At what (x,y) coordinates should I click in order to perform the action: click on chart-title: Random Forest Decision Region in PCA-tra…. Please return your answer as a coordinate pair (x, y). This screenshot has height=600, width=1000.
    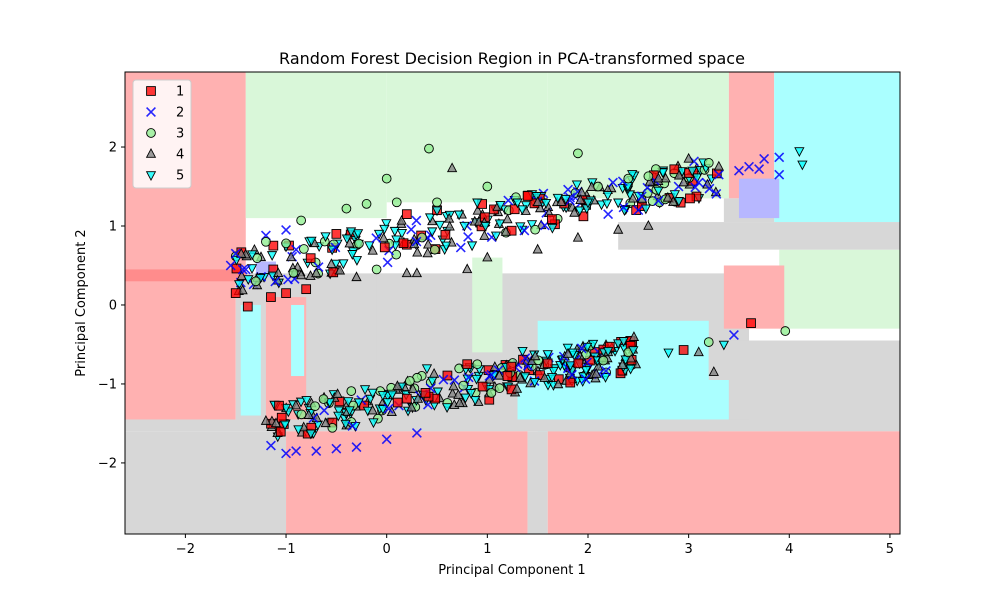
    Looking at the image, I should click on (512, 58).